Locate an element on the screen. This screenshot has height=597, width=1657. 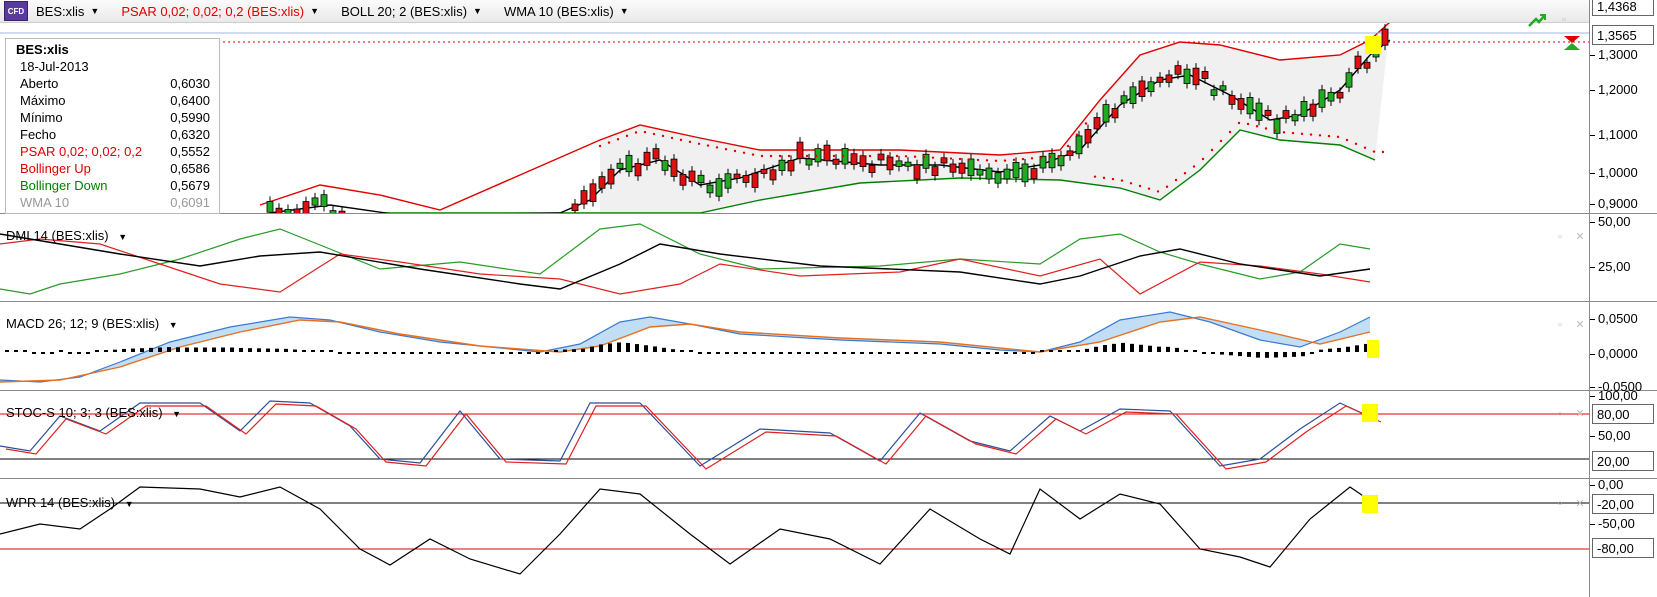
dmi-chart is located at coordinates (794, 257).